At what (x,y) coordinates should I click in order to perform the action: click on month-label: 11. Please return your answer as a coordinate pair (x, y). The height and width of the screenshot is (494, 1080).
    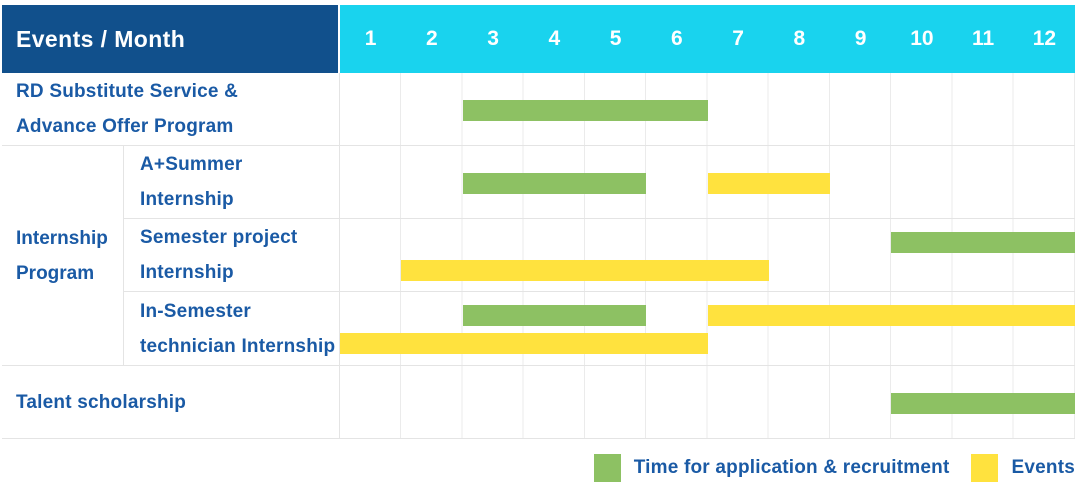
    Looking at the image, I should click on (983, 38).